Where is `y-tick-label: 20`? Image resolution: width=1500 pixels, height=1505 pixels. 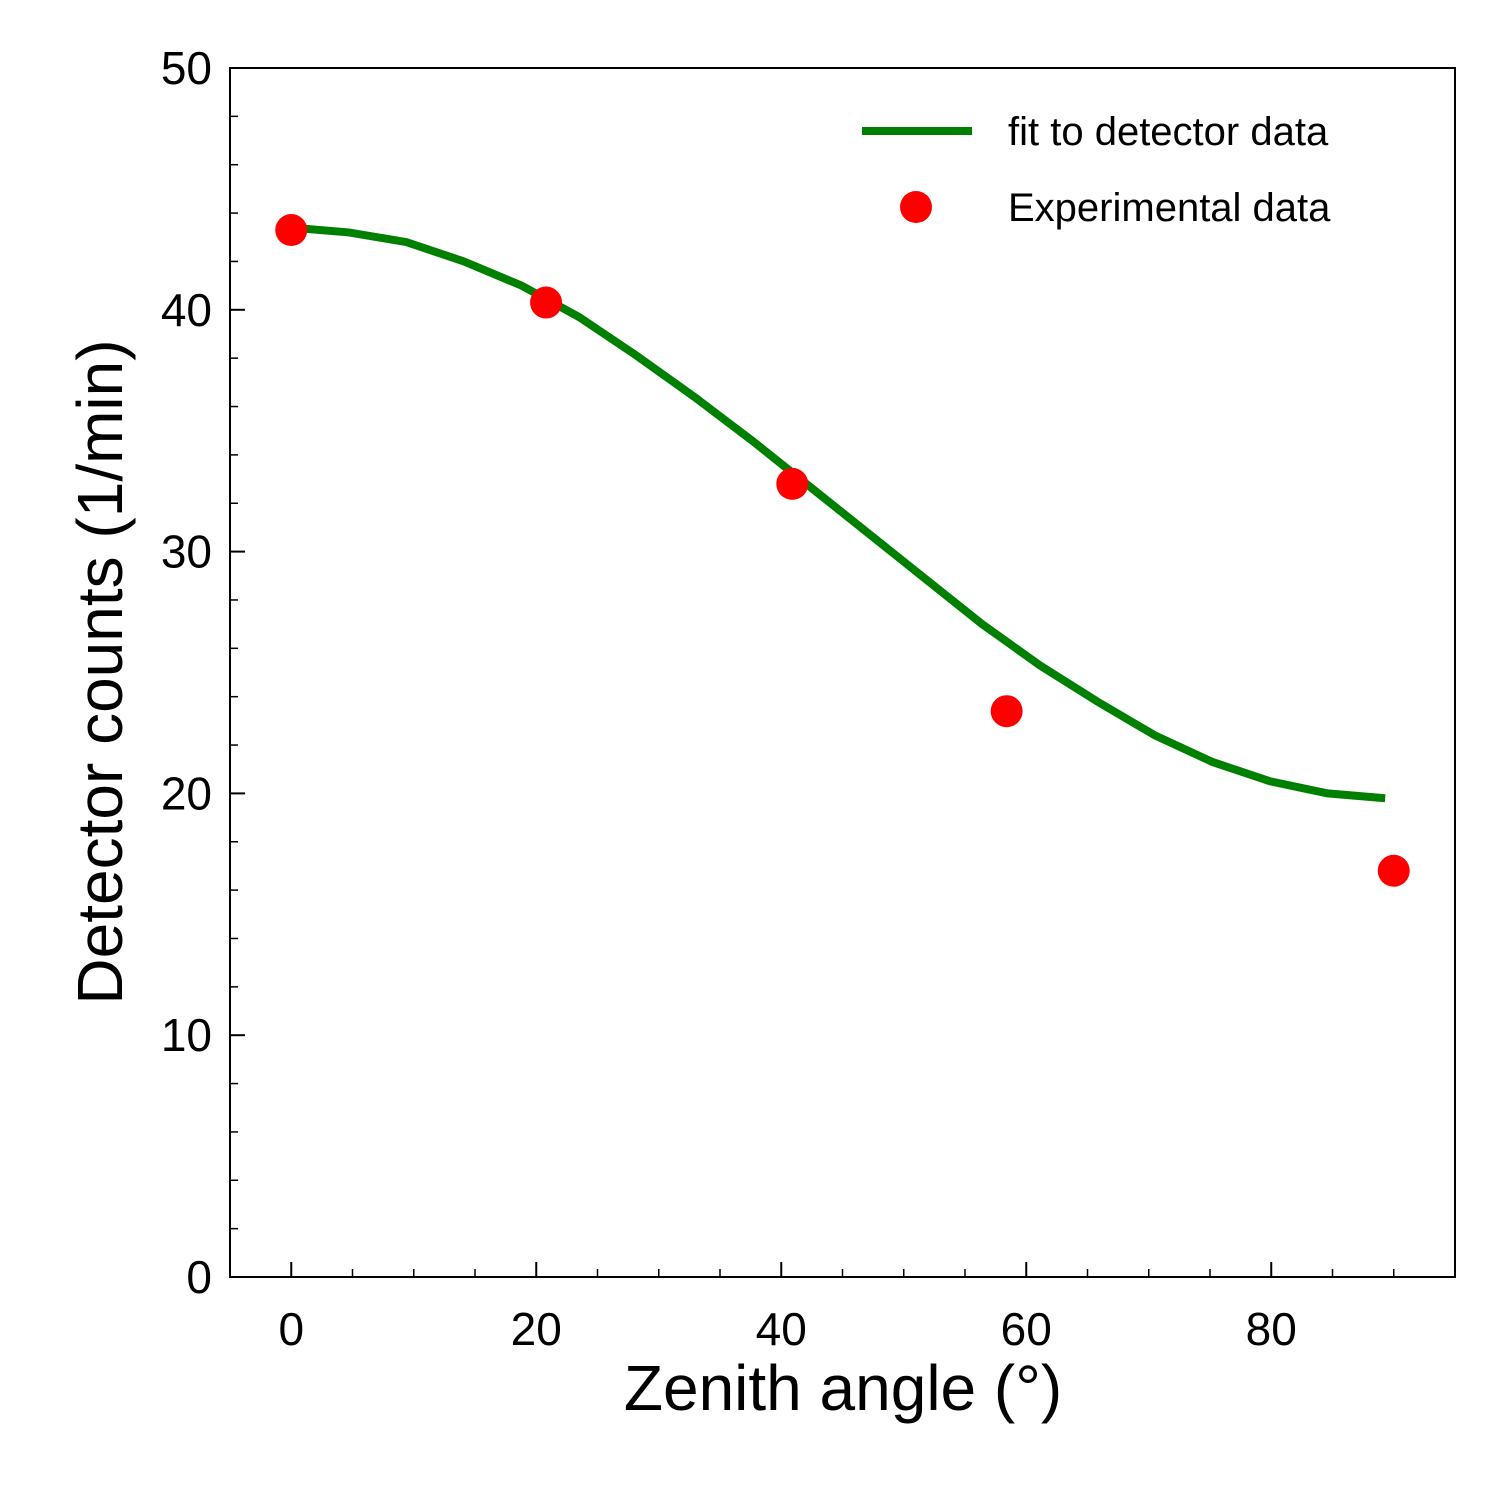 y-tick-label: 20 is located at coordinates (186, 793).